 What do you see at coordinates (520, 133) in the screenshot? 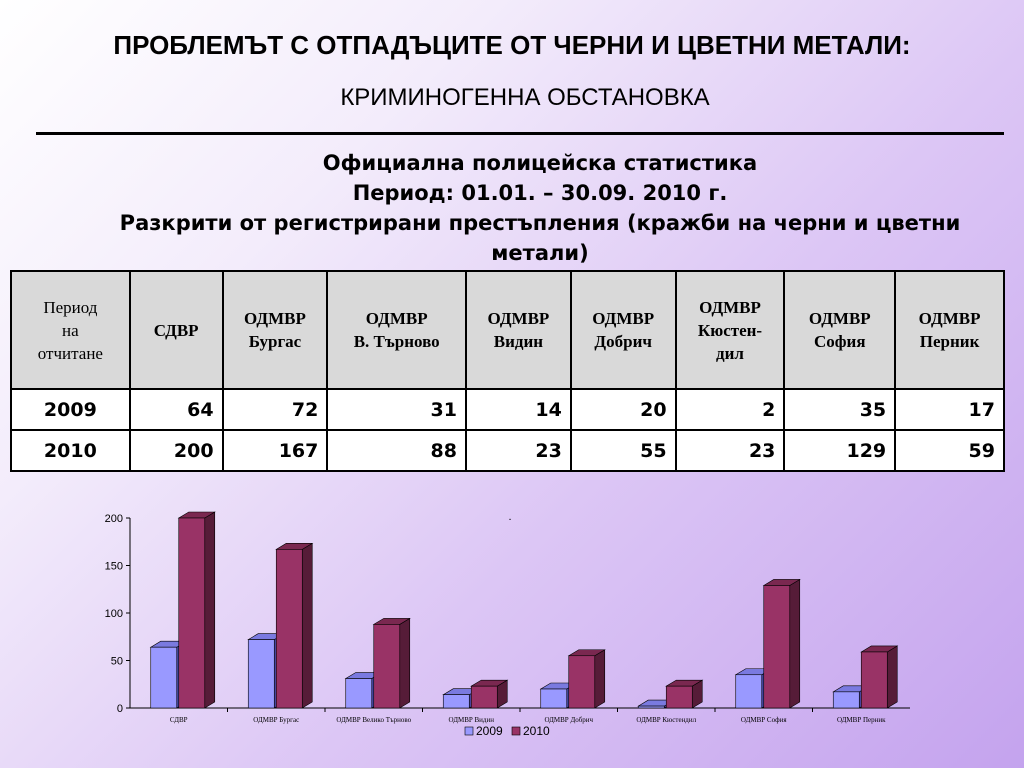
I see `title-divider` at bounding box center [520, 133].